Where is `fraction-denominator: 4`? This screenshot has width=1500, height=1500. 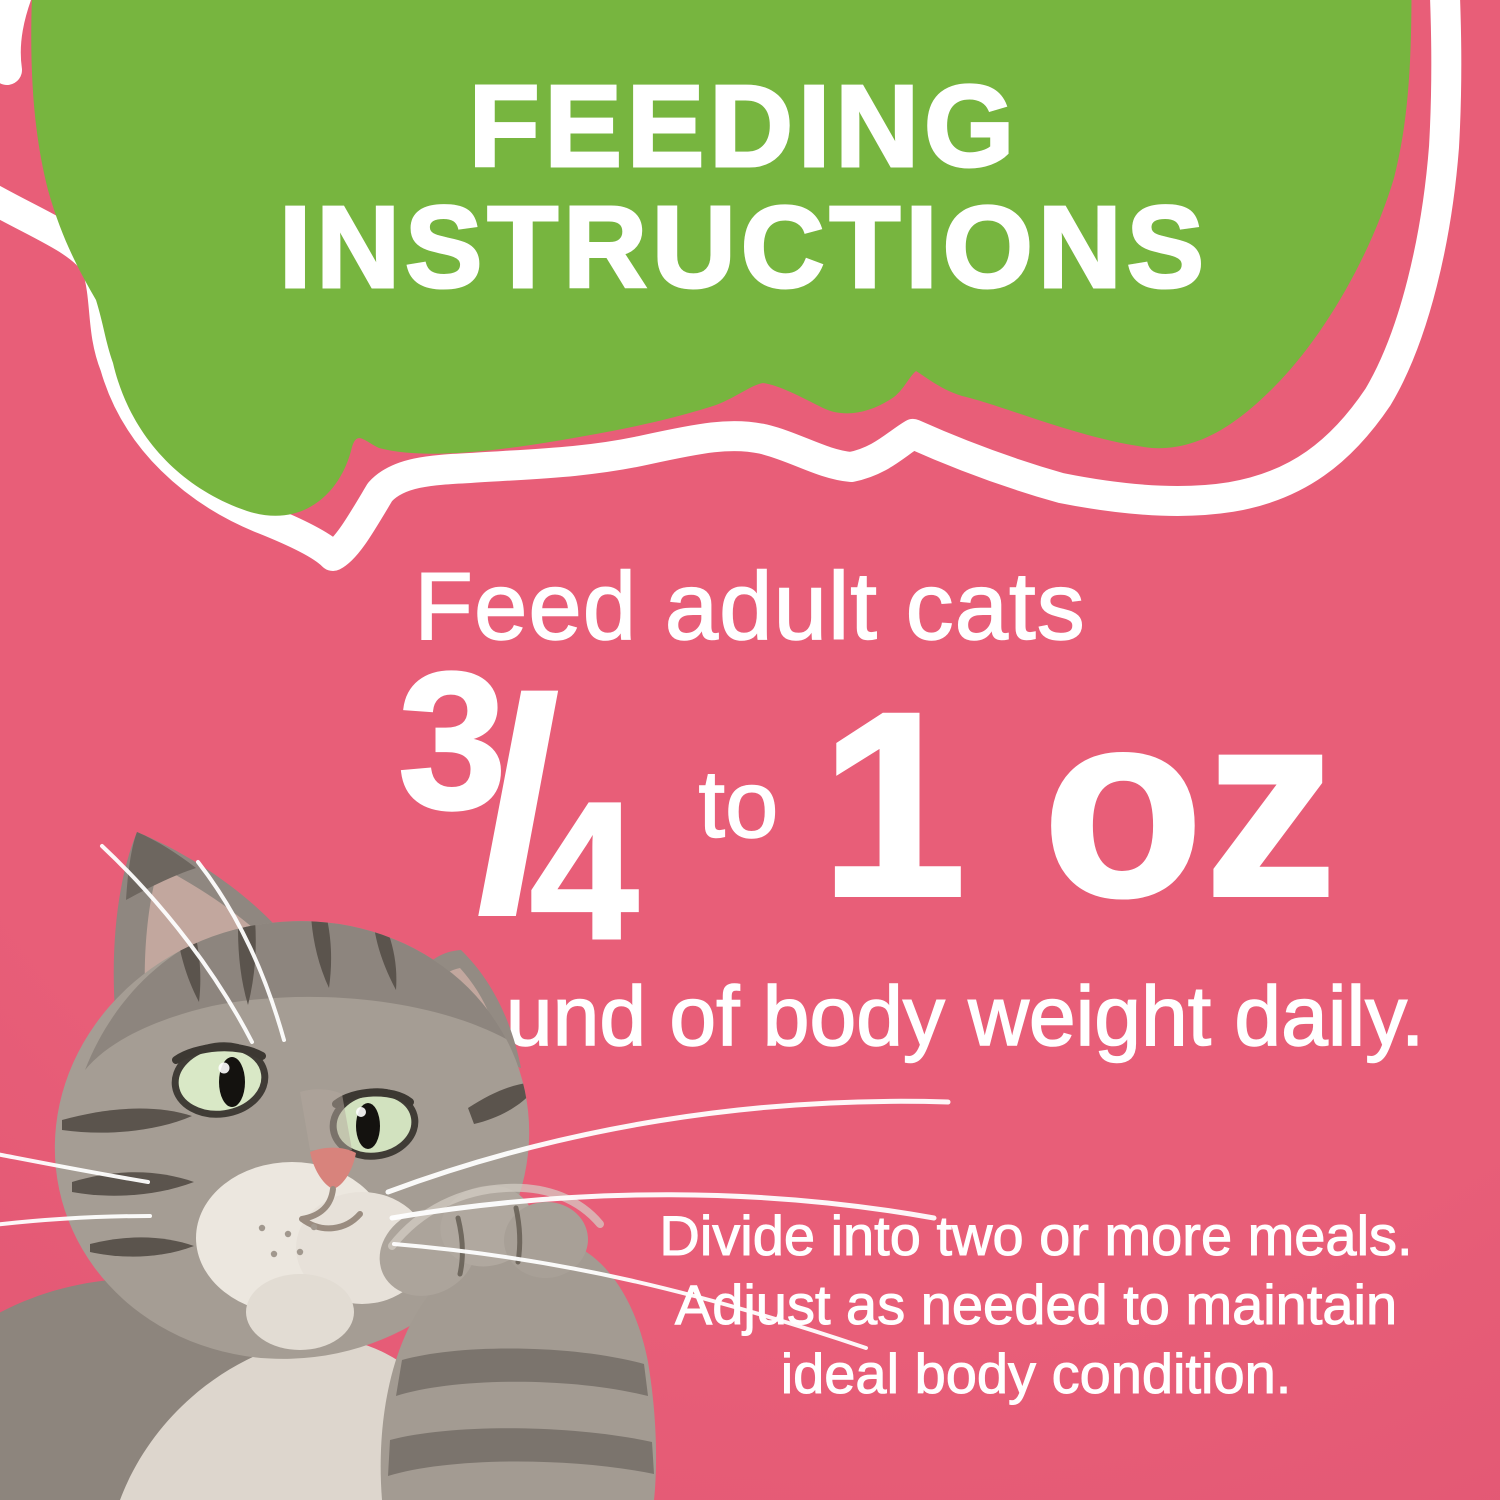
fraction-denominator: 4 is located at coordinates (583, 871).